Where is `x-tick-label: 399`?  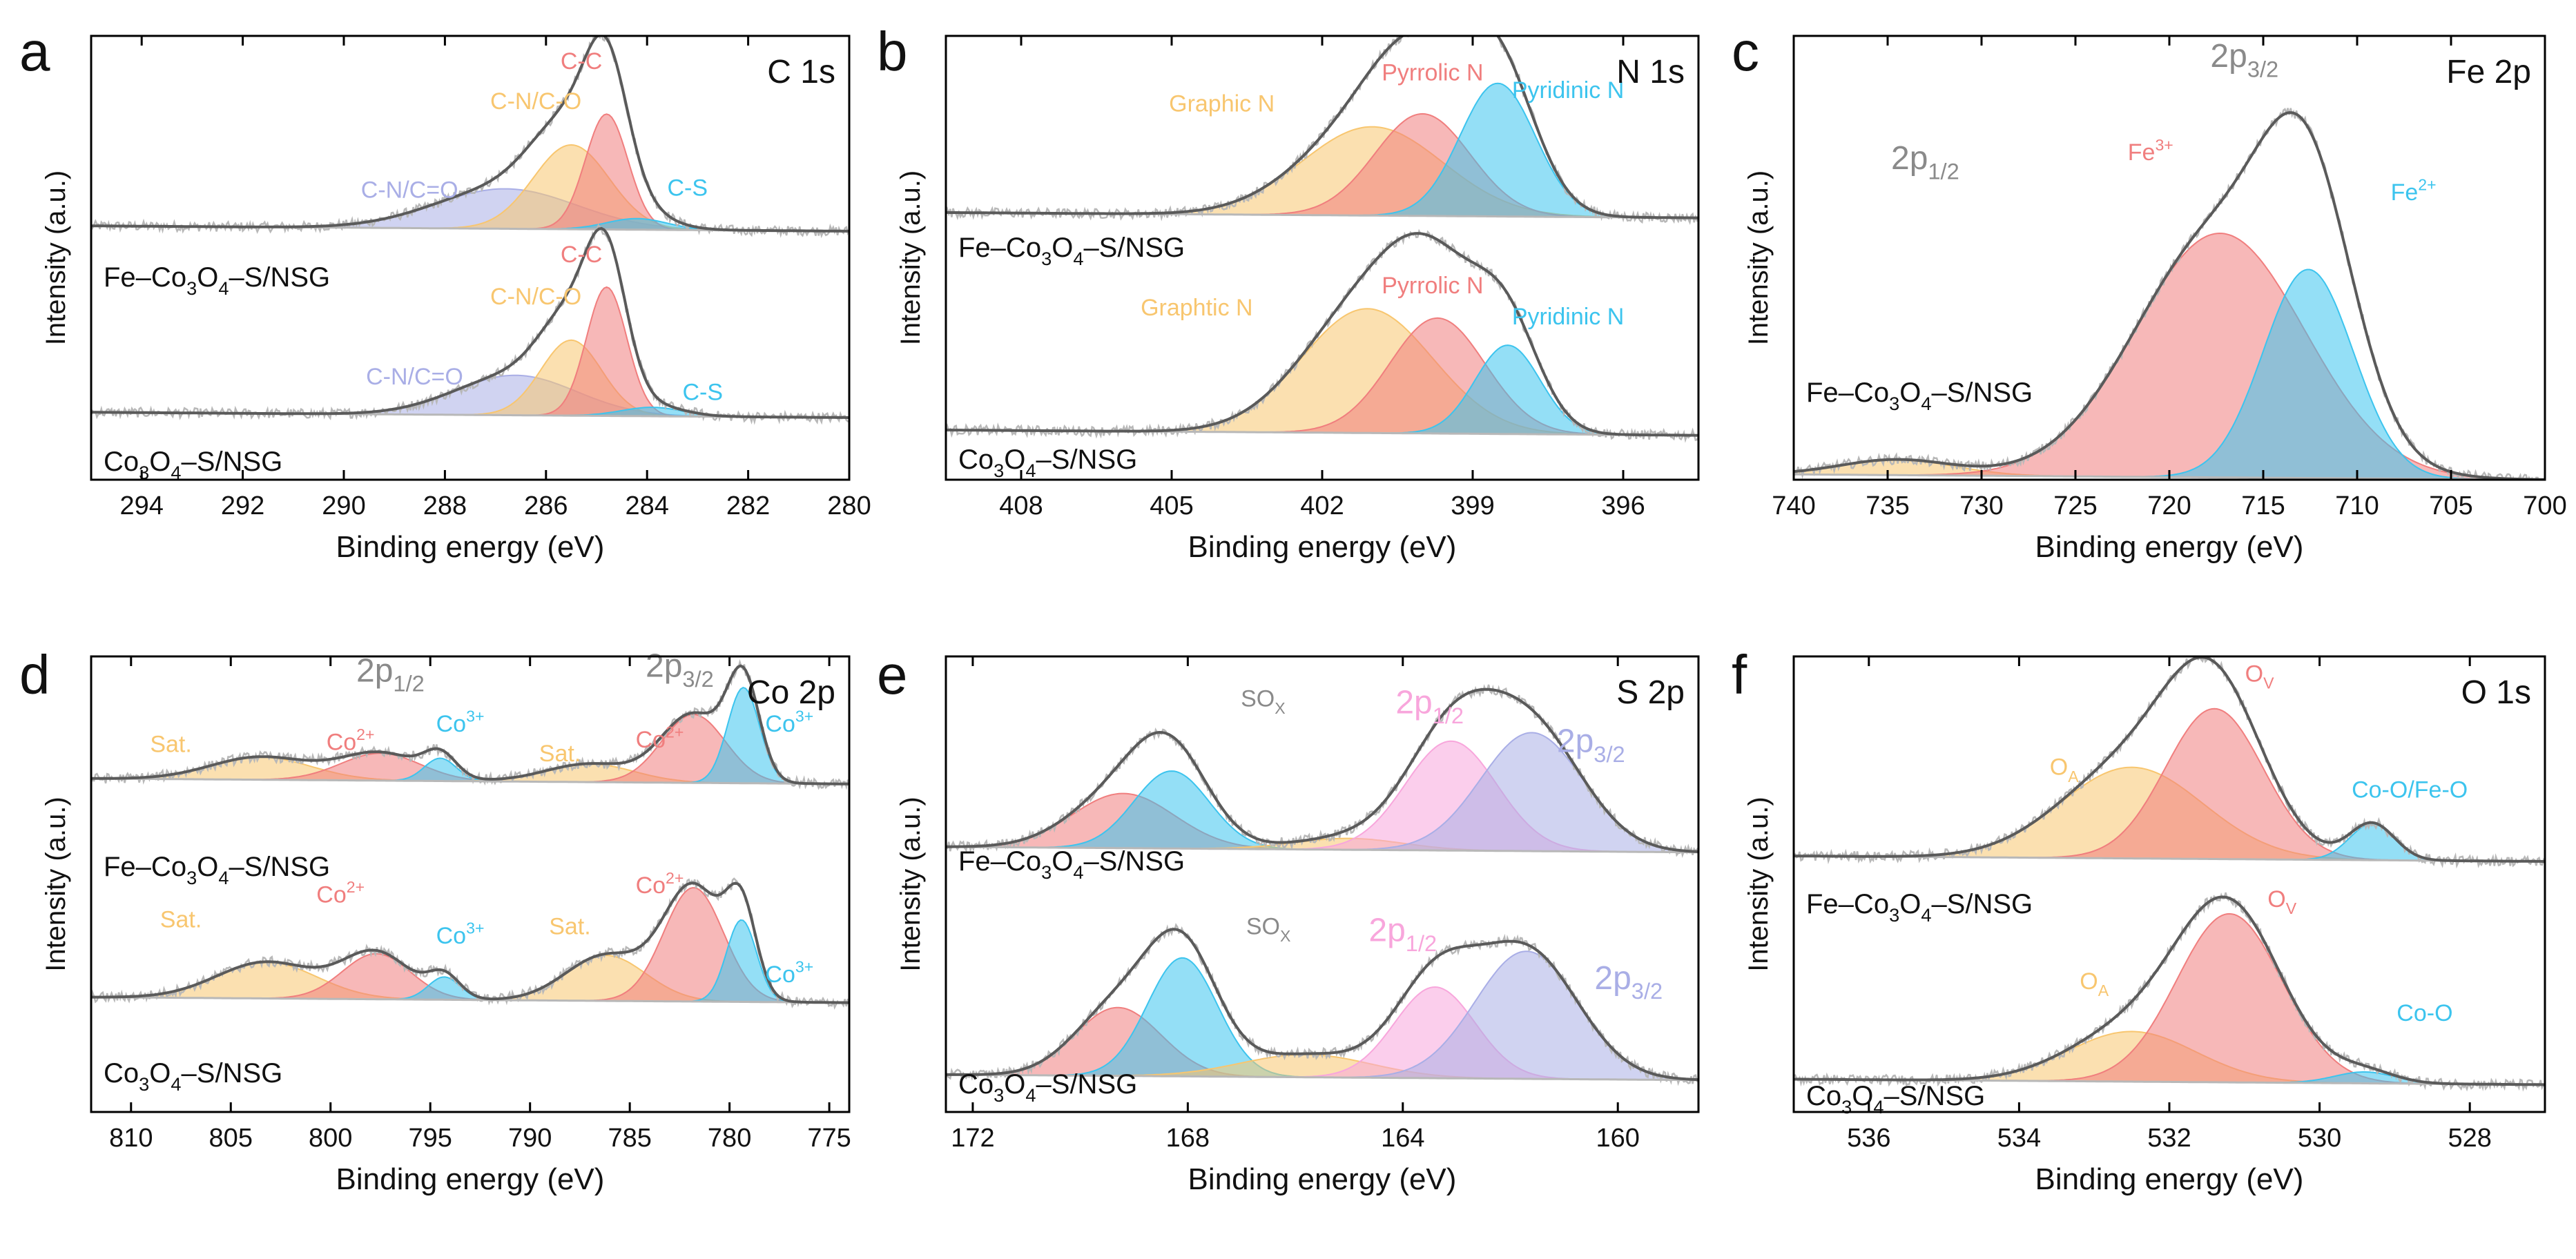 x-tick-label: 399 is located at coordinates (1473, 506).